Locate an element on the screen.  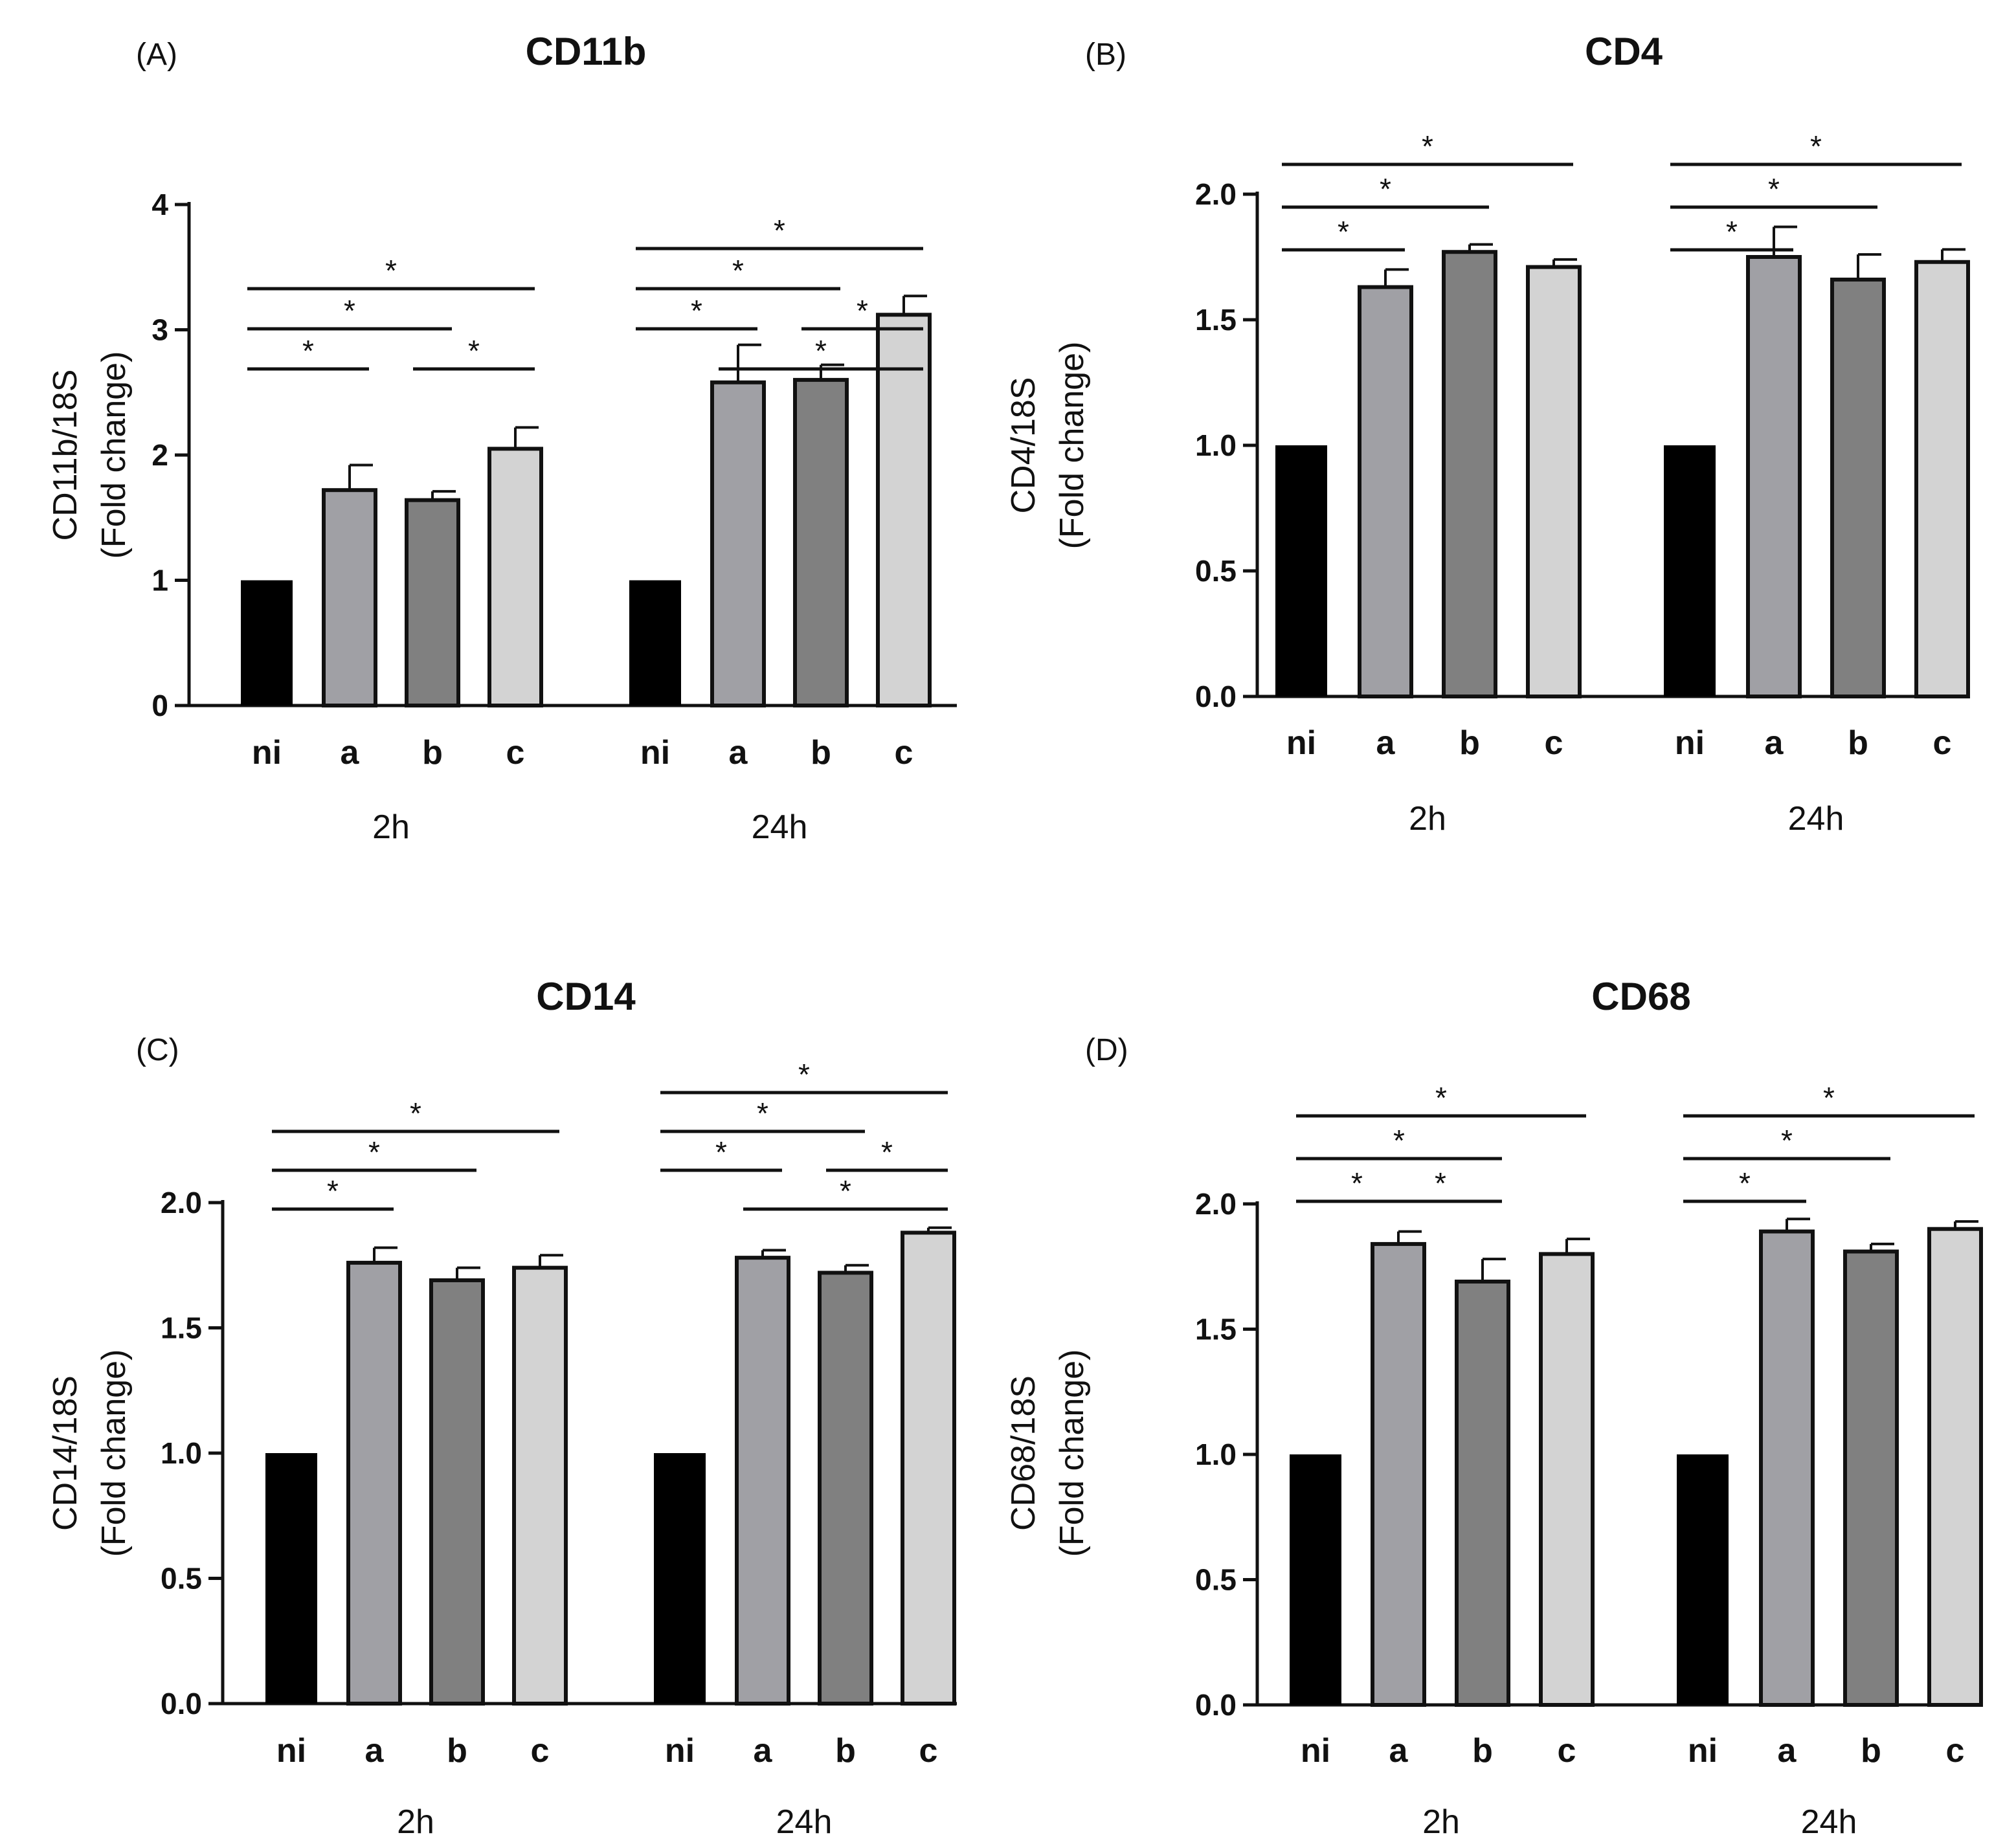
y-tick-label: 2 is located at coordinates (159, 455).